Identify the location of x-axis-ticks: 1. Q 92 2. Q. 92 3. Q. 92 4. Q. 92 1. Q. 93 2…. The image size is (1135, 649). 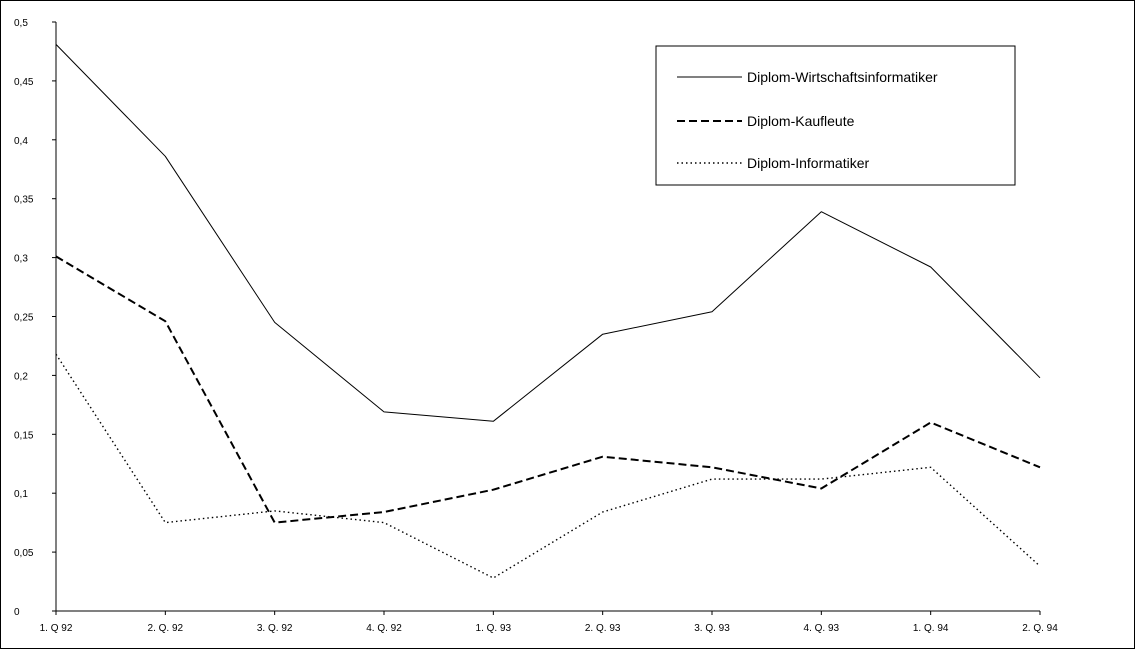
(549, 622).